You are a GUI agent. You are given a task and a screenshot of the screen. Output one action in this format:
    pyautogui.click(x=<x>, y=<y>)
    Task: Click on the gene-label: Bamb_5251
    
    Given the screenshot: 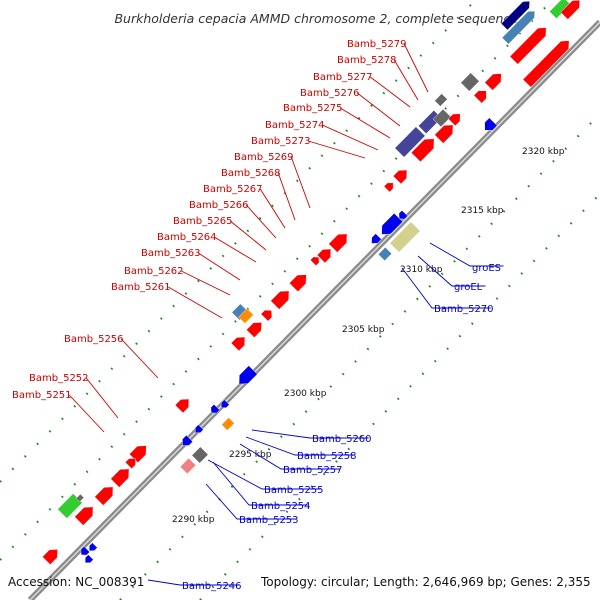 What is the action you would take?
    pyautogui.click(x=42, y=395)
    